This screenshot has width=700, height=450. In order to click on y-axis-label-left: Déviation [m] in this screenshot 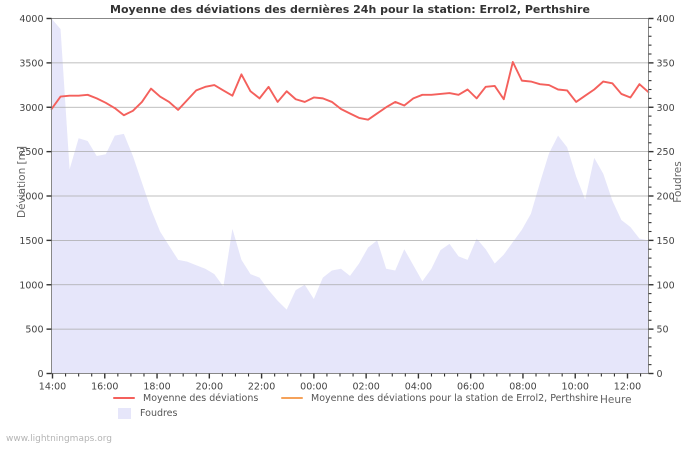, I will do `click(22, 182)`.